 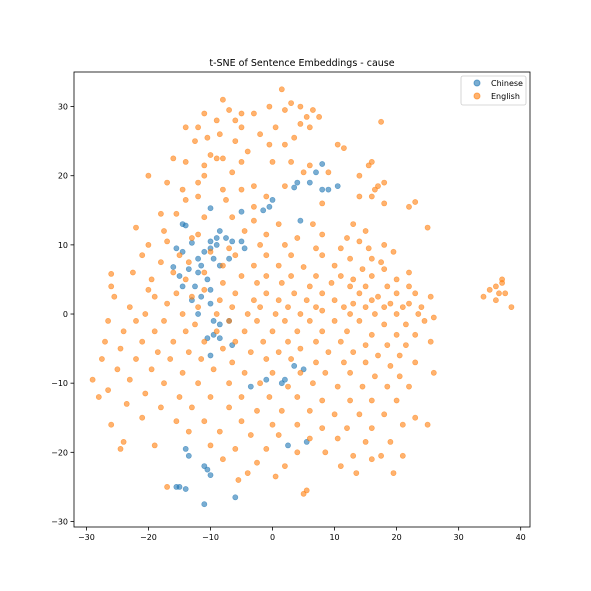 What do you see at coordinates (59, 452) in the screenshot?
I see `y-tick-label: −20` at bounding box center [59, 452].